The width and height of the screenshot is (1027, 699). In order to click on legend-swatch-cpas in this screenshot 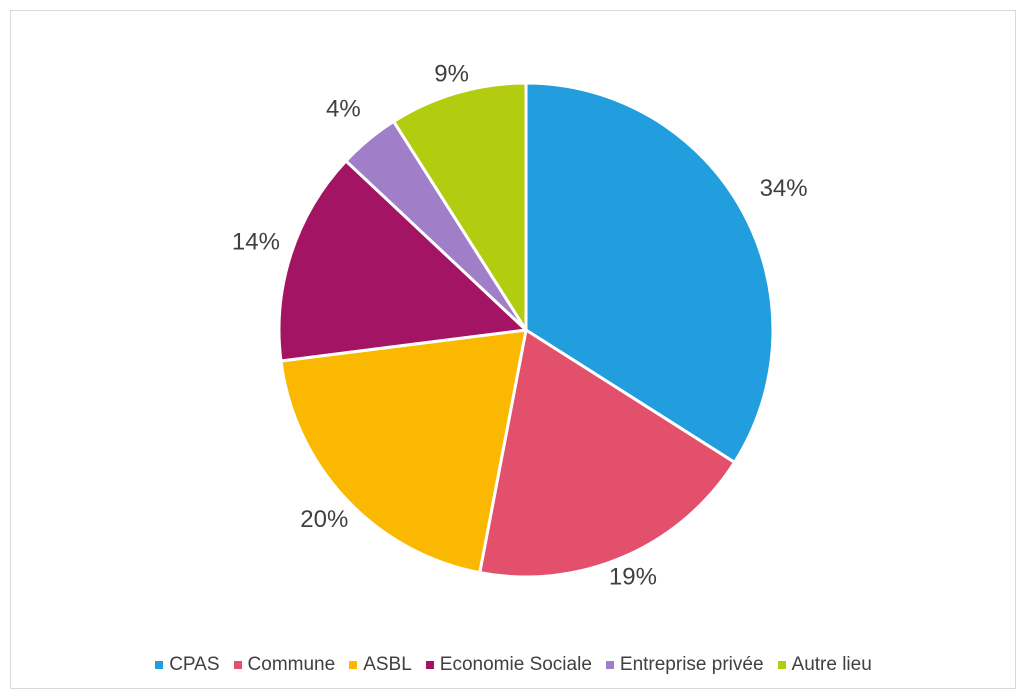, I will do `click(159, 665)`.